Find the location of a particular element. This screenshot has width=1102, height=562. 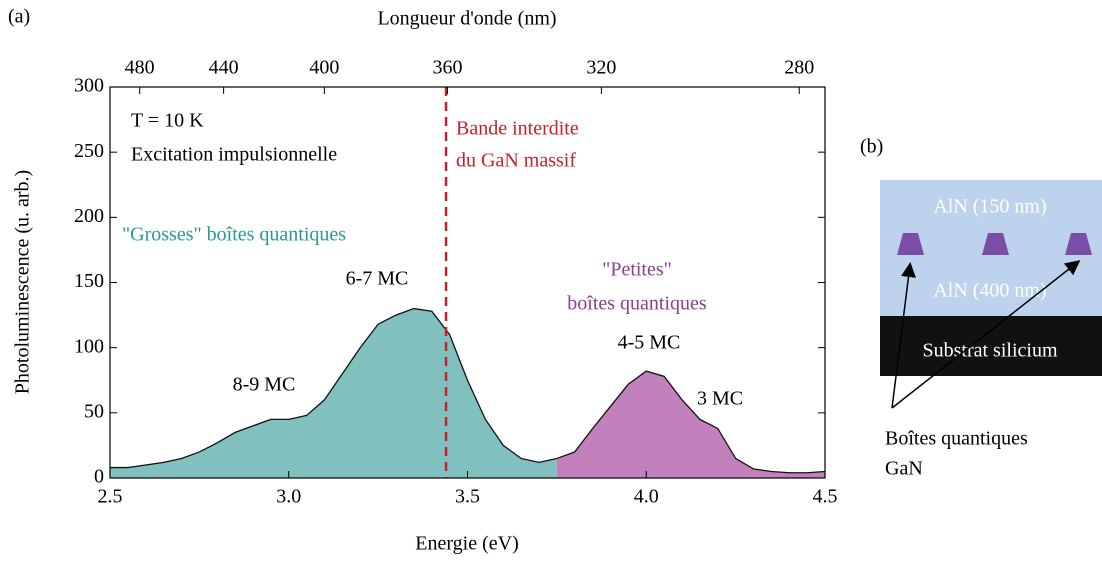

x2-tick-label: 280 is located at coordinates (799, 68).